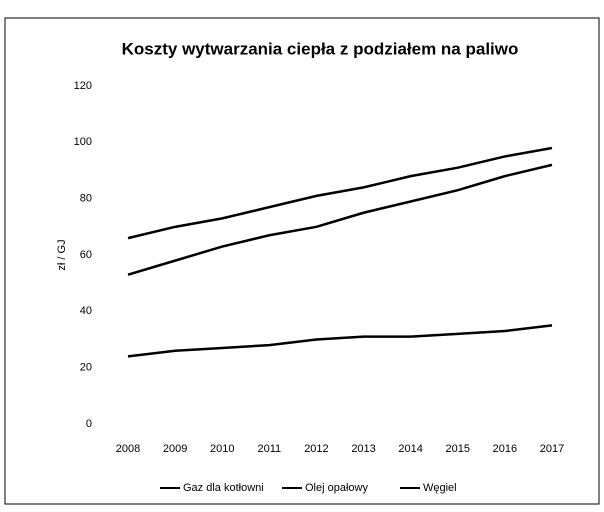  I want to click on x-tick-label: 2017, so click(552, 449).